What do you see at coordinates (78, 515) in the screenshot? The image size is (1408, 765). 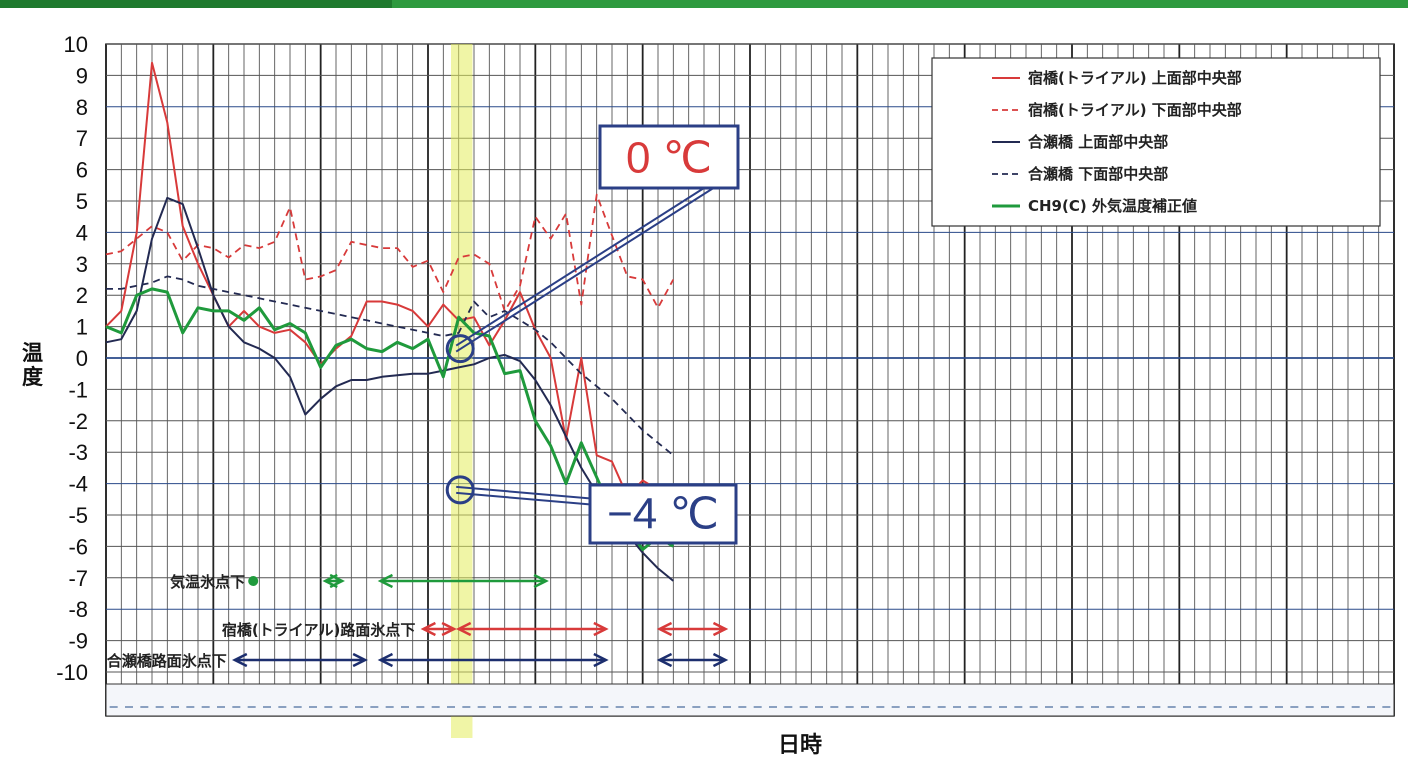 I see `y-tick-label: -5` at bounding box center [78, 515].